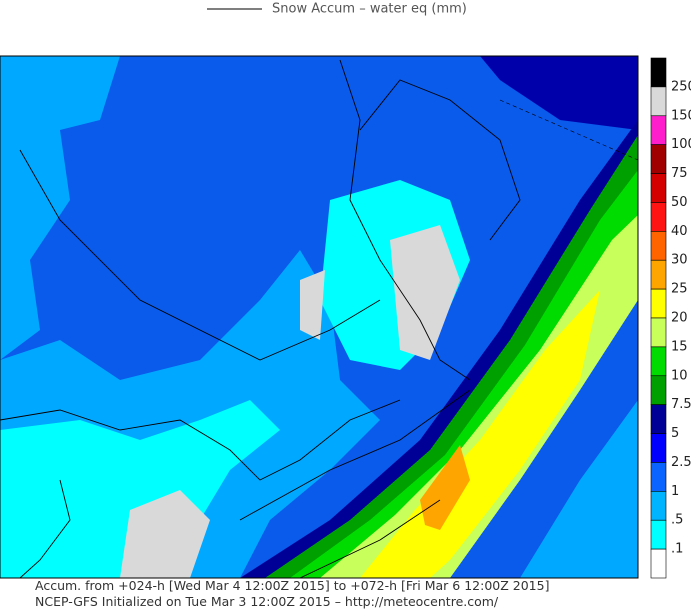 The width and height of the screenshot is (691, 610). What do you see at coordinates (677, 520) in the screenshot?
I see `legend-label: .5` at bounding box center [677, 520].